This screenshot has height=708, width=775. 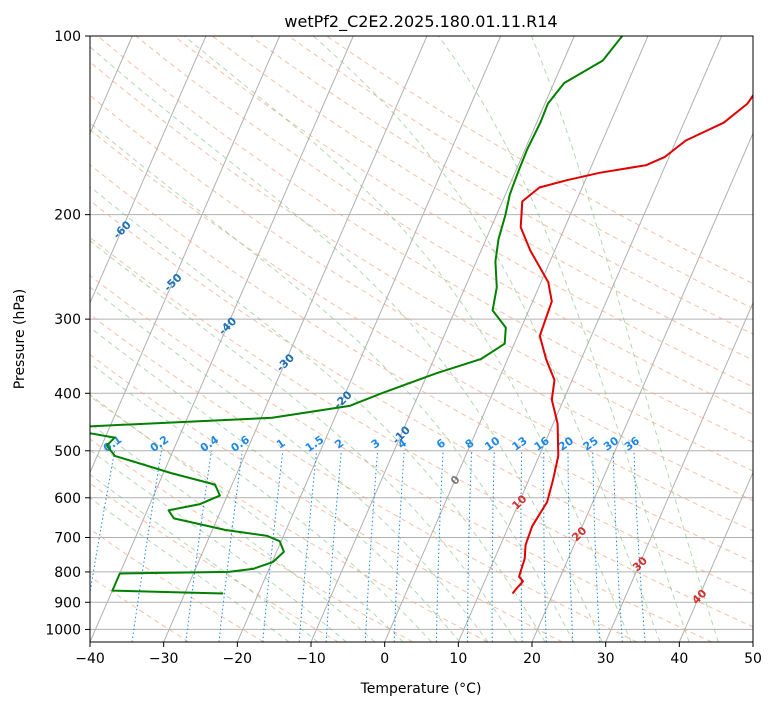 I want to click on y-tick-label: 1000, so click(x=63, y=630).